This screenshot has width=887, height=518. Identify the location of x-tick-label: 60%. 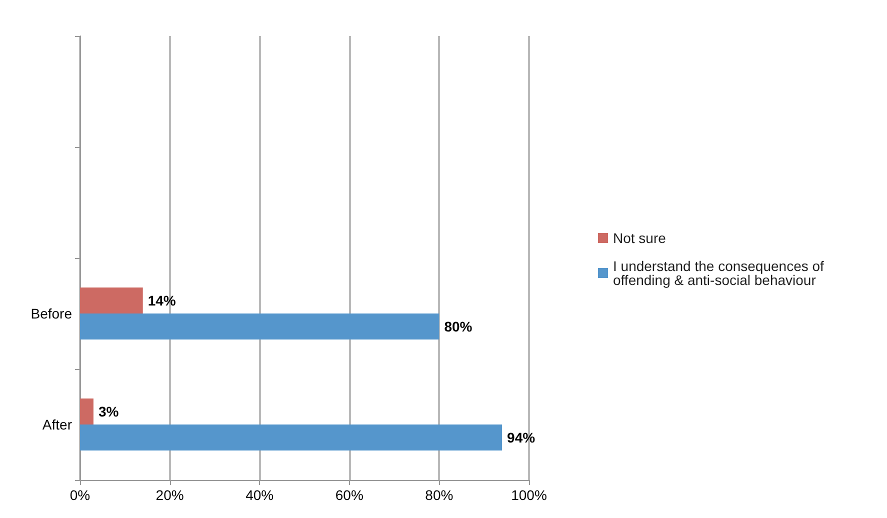
(349, 495).